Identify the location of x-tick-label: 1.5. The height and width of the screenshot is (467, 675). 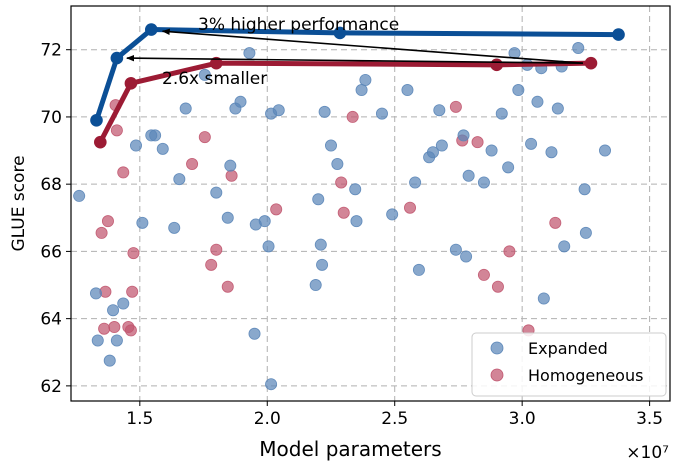
(139, 419).